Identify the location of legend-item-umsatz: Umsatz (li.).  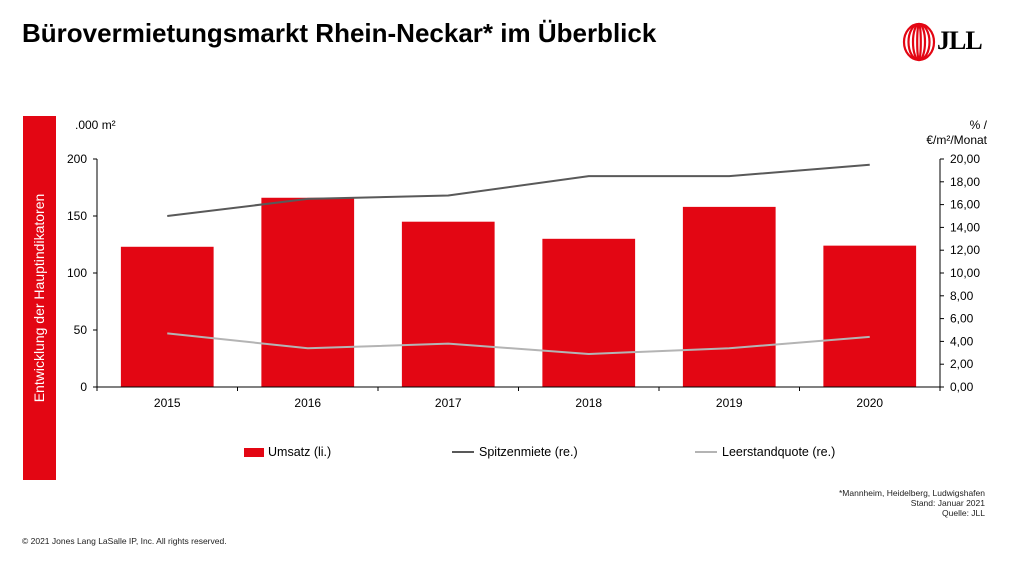
(287, 452).